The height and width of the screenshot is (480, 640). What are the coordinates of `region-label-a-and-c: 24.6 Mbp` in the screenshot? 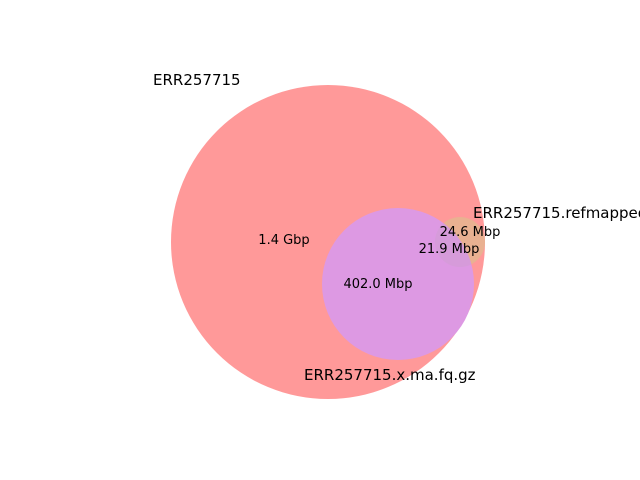 It's located at (470, 232).